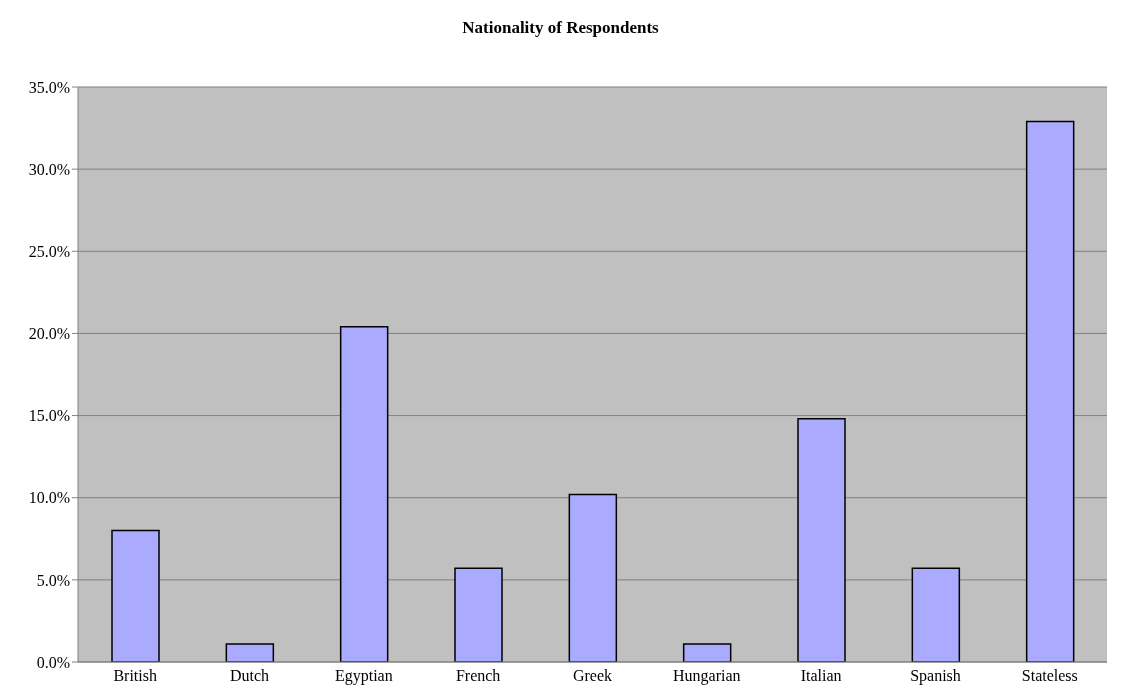 The width and height of the screenshot is (1121, 695). I want to click on x-tick-label: Spanish, so click(935, 676).